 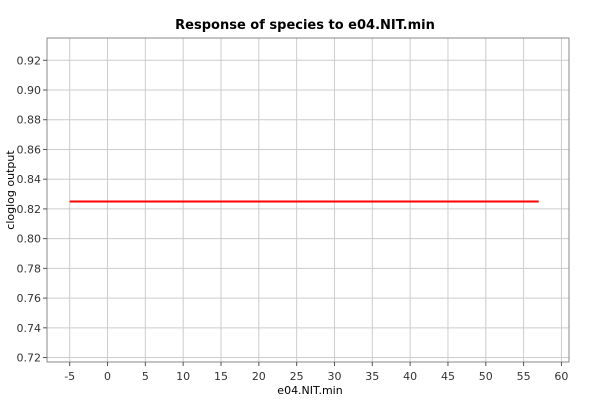 I want to click on y-tick-label: 0.76, so click(x=29, y=298).